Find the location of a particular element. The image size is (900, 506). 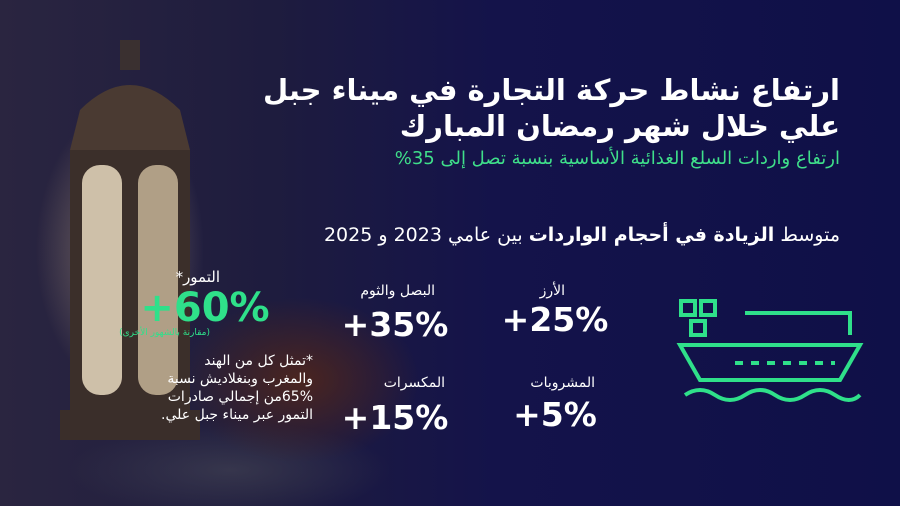

dates-note-4: التمور عبر ميناء جبل علي. is located at coordinates (237, 415).